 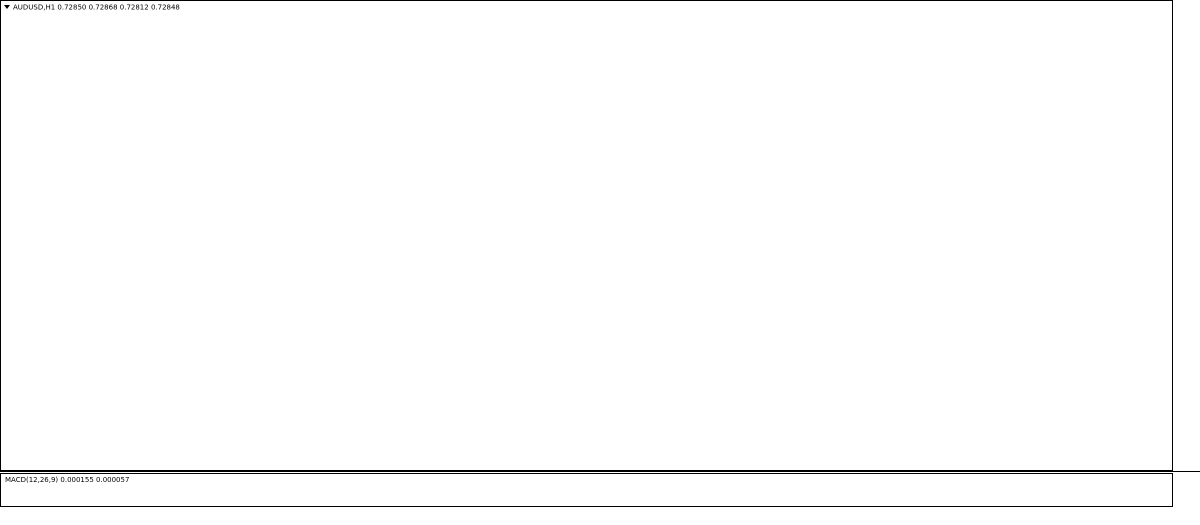 I want to click on macd-title: MACD(12,26,9) 0.000155 0.000057, so click(x=67, y=480).